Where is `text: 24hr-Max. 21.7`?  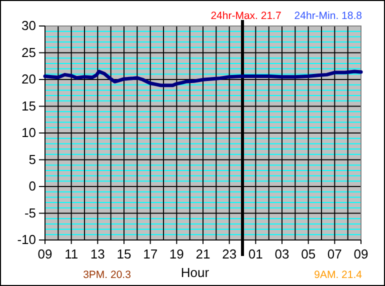 text: 24hr-Max. 21.7 is located at coordinates (246, 16).